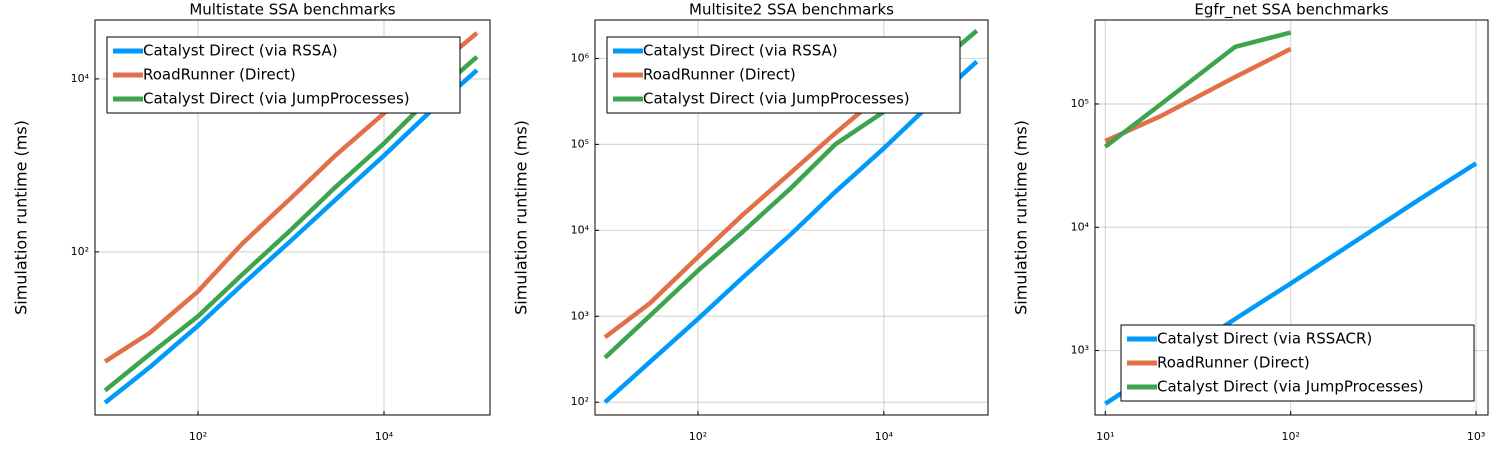 This screenshot has height=450, width=1500. What do you see at coordinates (1291, 10) in the screenshot?
I see `chart-title: Egfr_net SSA benchmarks` at bounding box center [1291, 10].